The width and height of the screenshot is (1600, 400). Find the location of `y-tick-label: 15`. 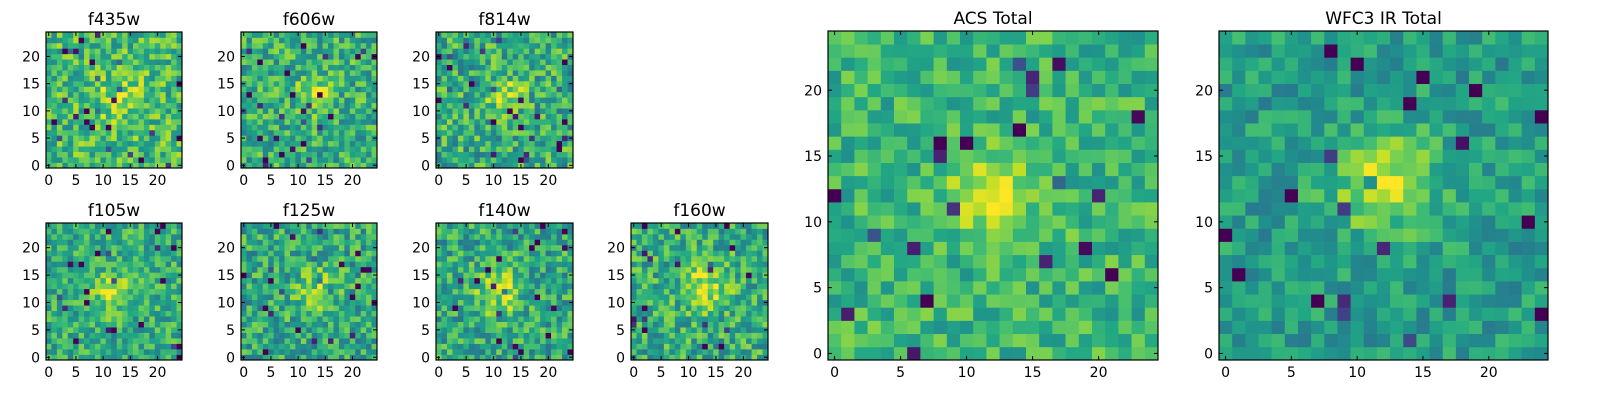

y-tick-label: 15 is located at coordinates (31, 85).